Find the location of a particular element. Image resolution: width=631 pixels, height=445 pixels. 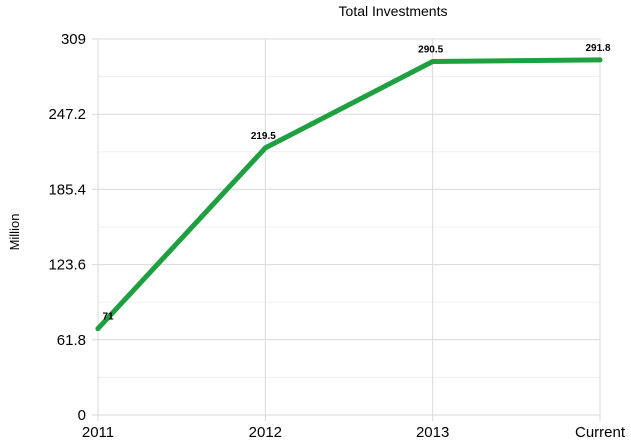

data-label: 290.5 is located at coordinates (430, 50).